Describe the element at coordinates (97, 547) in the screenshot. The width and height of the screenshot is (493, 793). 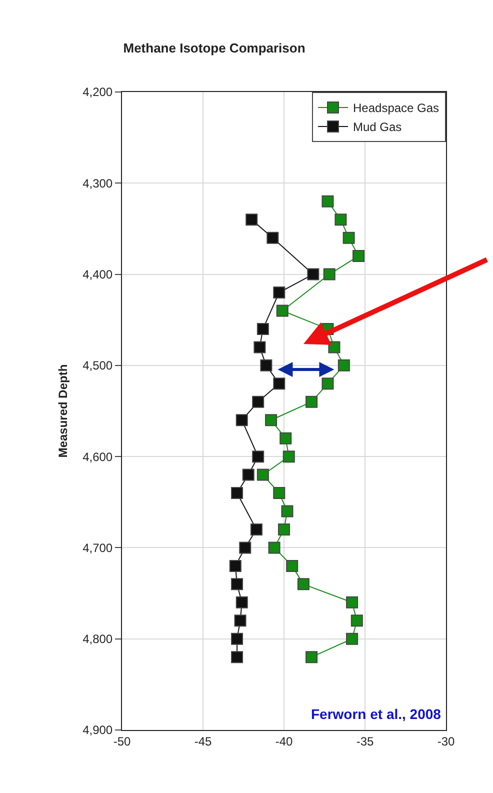
I see `y-tick-label: 4,700` at that location.